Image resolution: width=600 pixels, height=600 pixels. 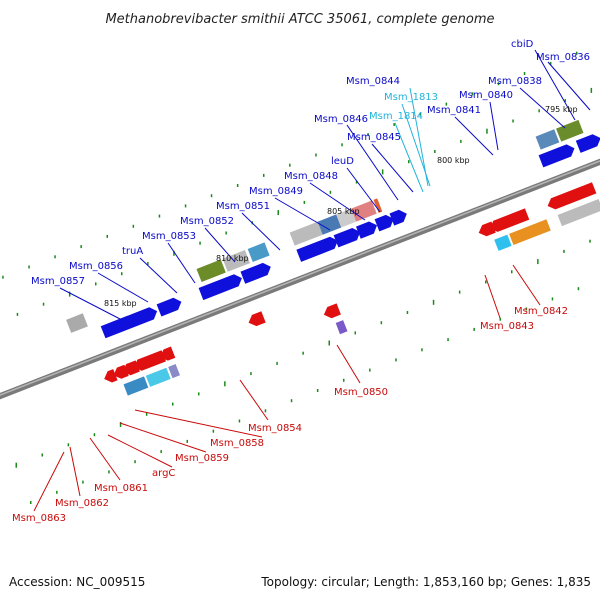 What do you see at coordinates (515, 81) in the screenshot?
I see `gene-label-msm-0838: Msm_0838` at bounding box center [515, 81].